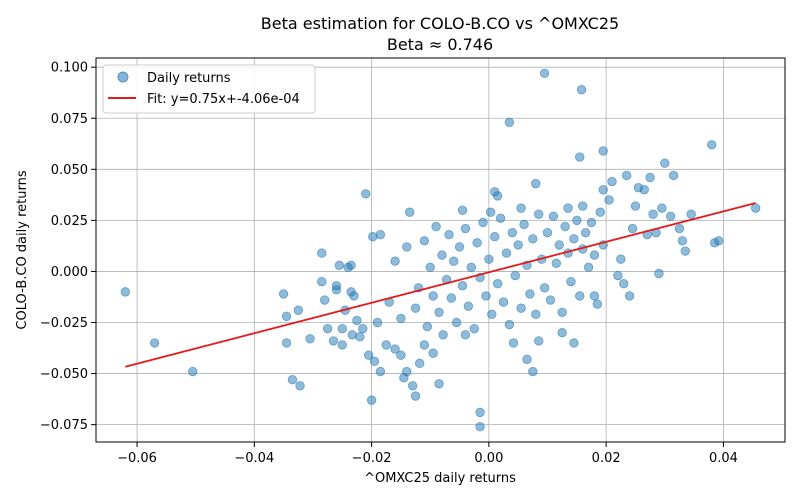  What do you see at coordinates (64, 323) in the screenshot?
I see `y-tick-label: −0.025` at bounding box center [64, 323].